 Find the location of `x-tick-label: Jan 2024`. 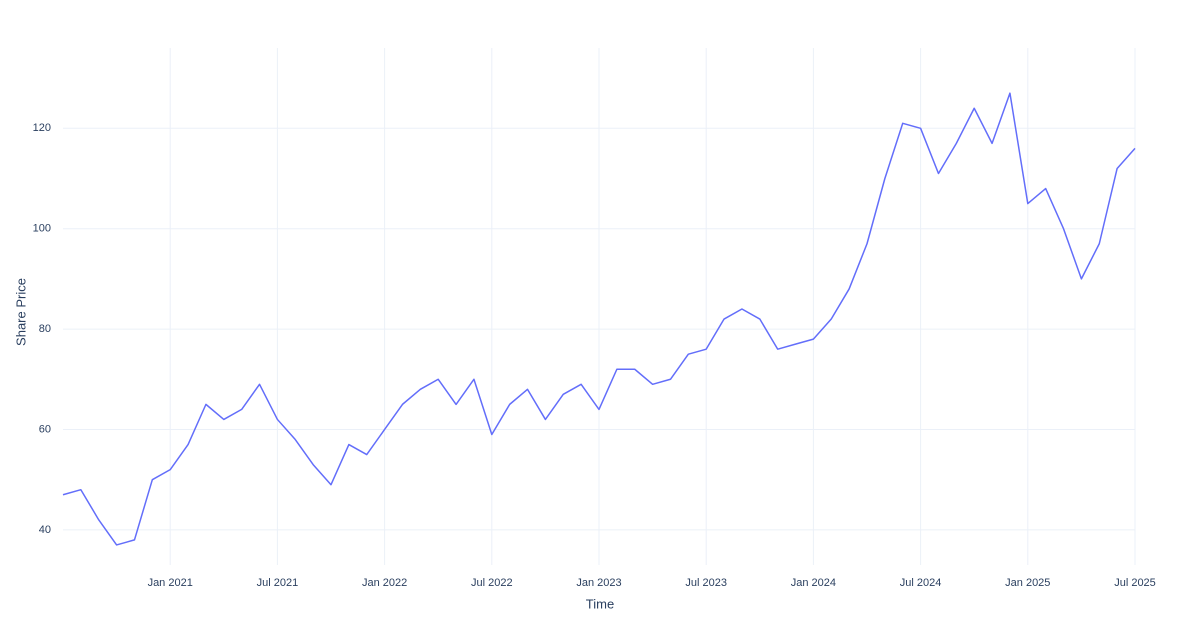

x-tick-label: Jan 2024 is located at coordinates (813, 583).